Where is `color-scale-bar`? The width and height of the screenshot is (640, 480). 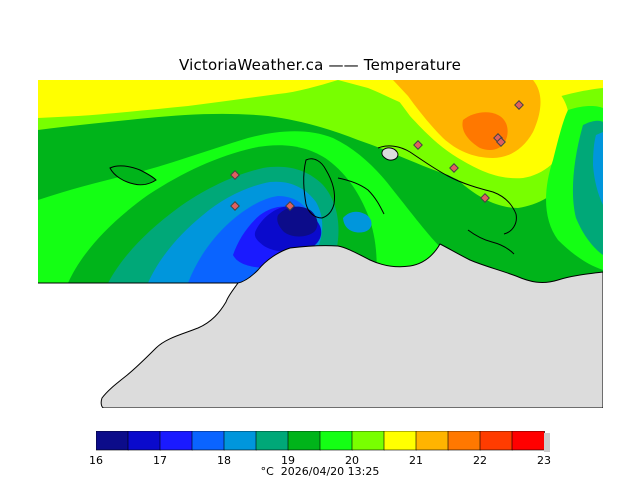 color-scale-bar is located at coordinates (323, 441).